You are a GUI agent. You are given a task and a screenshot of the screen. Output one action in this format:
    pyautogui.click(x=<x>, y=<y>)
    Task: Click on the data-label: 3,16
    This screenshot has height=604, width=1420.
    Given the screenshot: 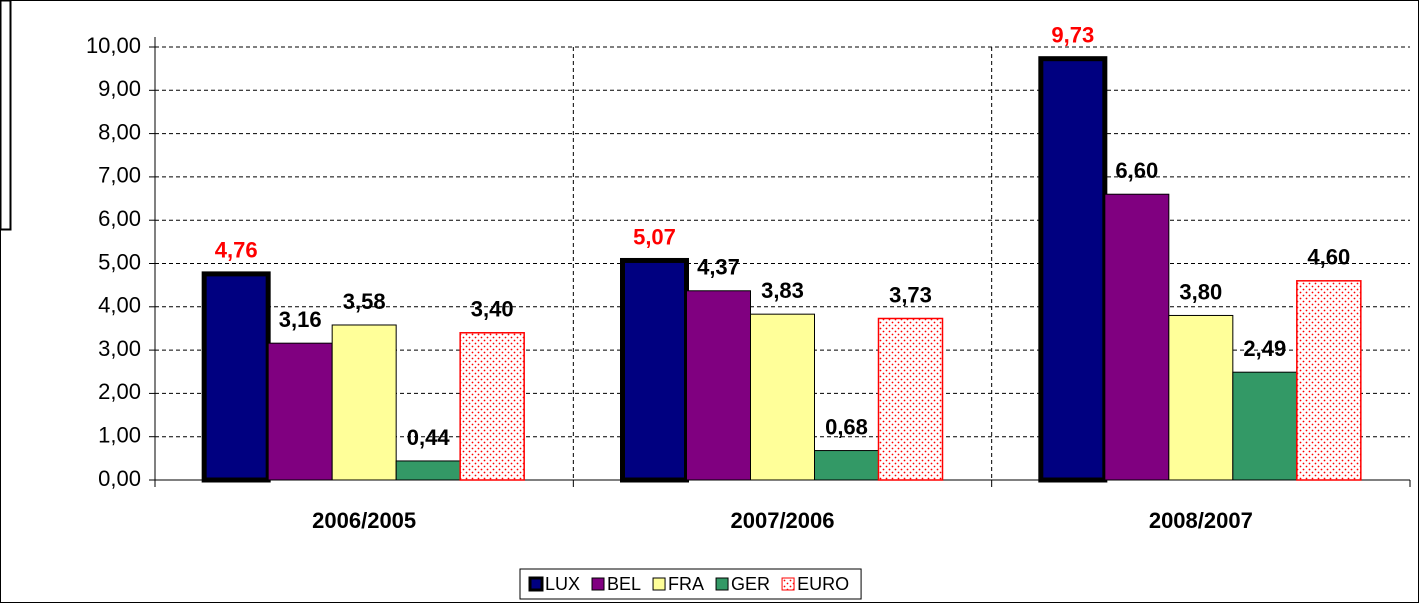 What is the action you would take?
    pyautogui.click(x=300, y=319)
    